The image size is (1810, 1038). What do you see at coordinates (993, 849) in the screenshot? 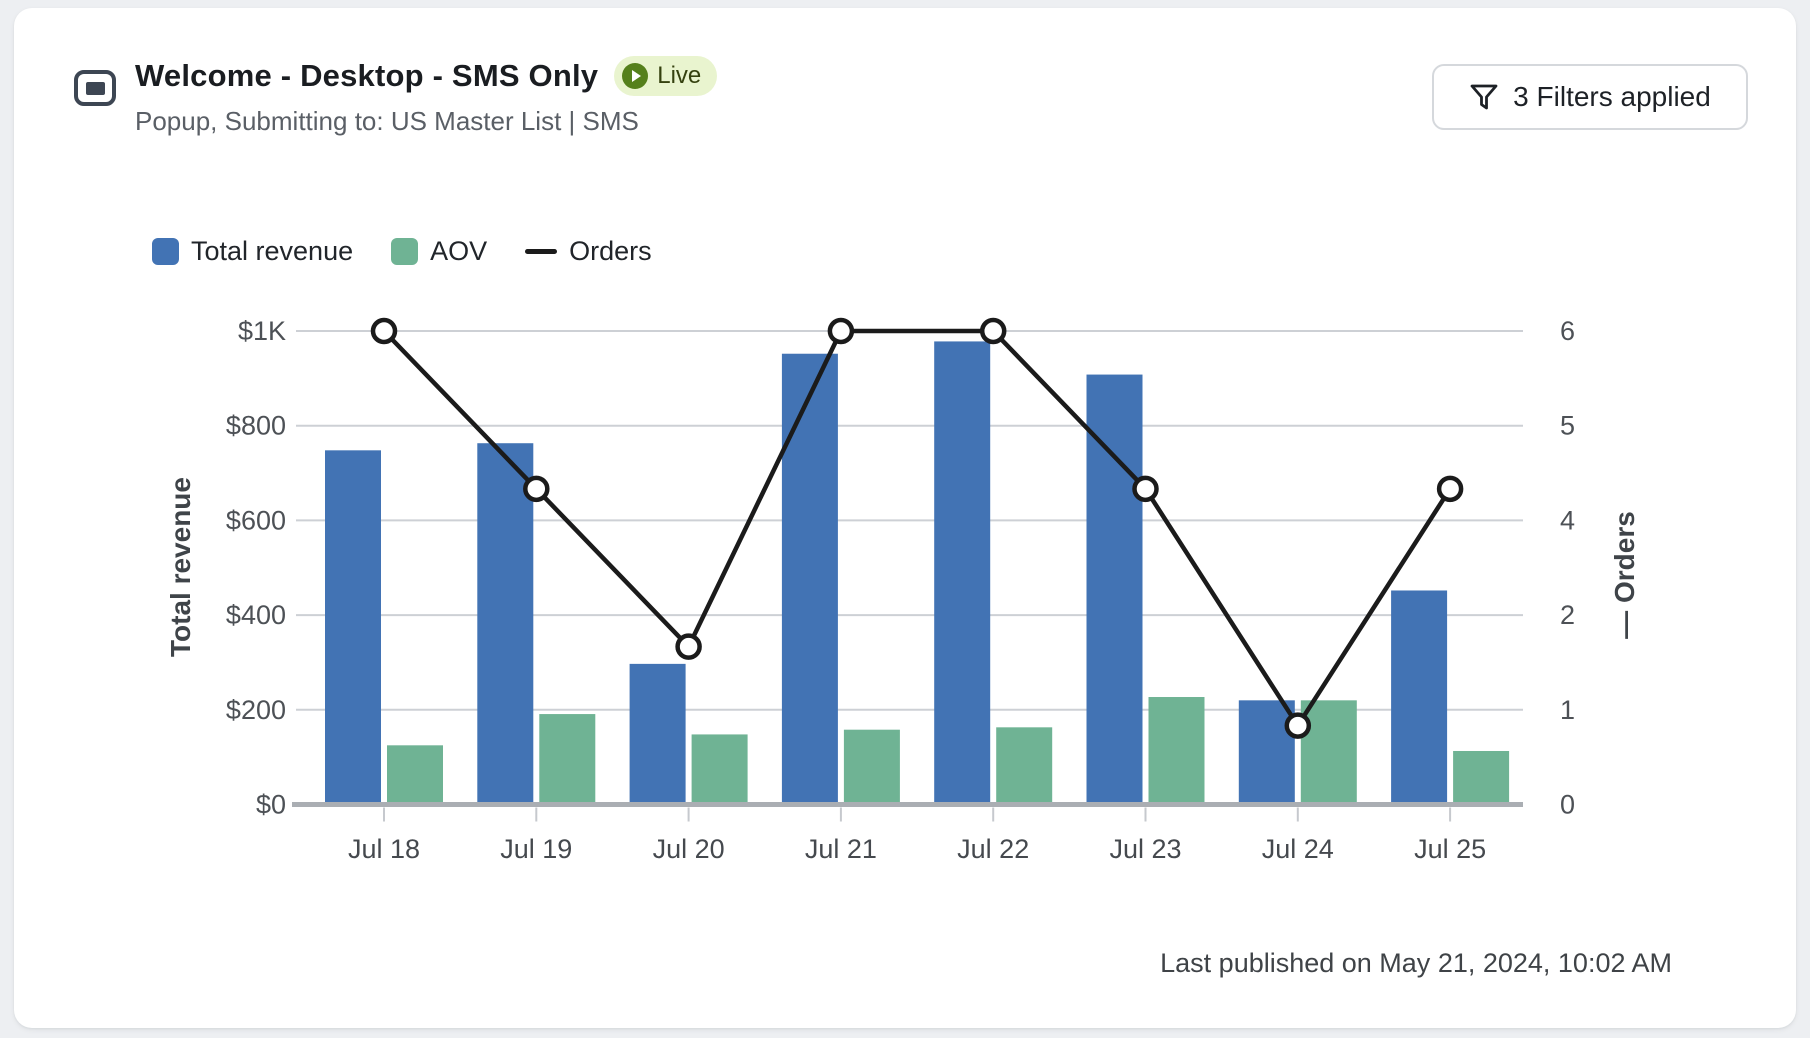
I see `x-axis-label: Jul 22` at bounding box center [993, 849].